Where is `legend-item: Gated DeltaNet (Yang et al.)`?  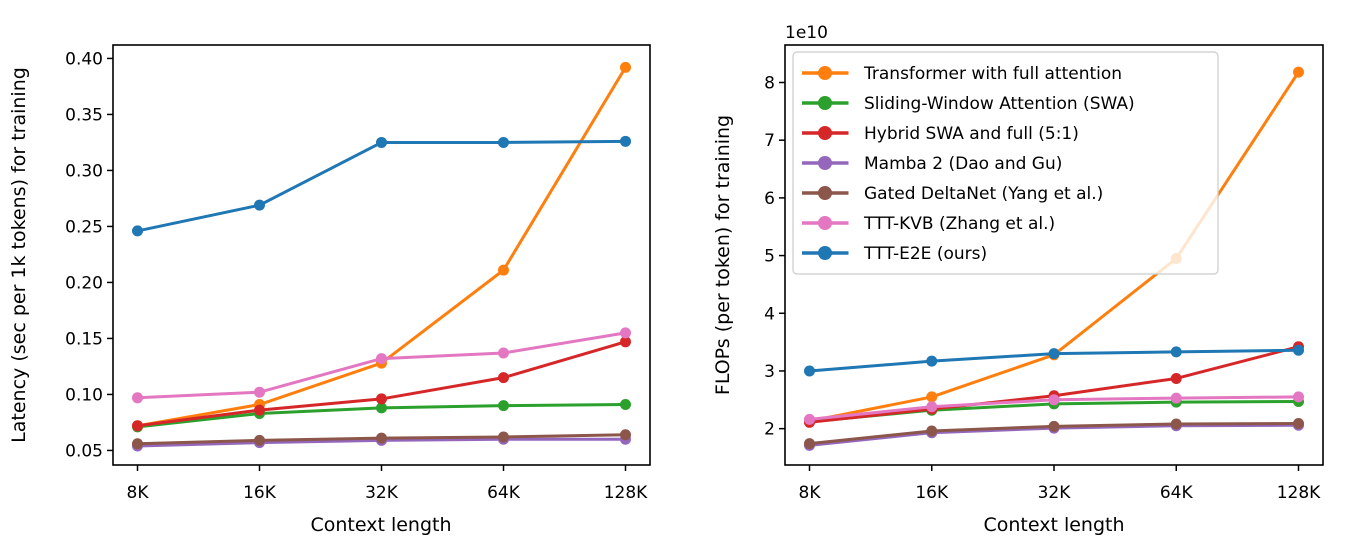 legend-item: Gated DeltaNet (Yang et al.) is located at coordinates (952, 194).